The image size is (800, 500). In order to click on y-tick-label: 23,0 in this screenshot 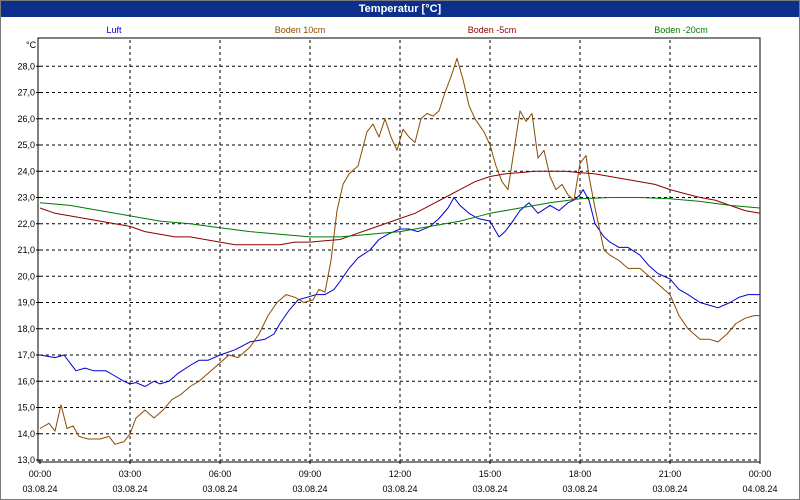, I will do `click(26, 198)`.